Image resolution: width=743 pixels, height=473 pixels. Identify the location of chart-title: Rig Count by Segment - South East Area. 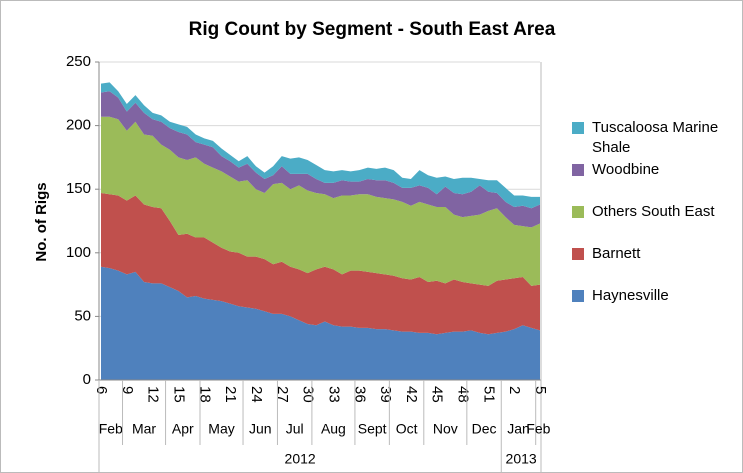
(372, 29).